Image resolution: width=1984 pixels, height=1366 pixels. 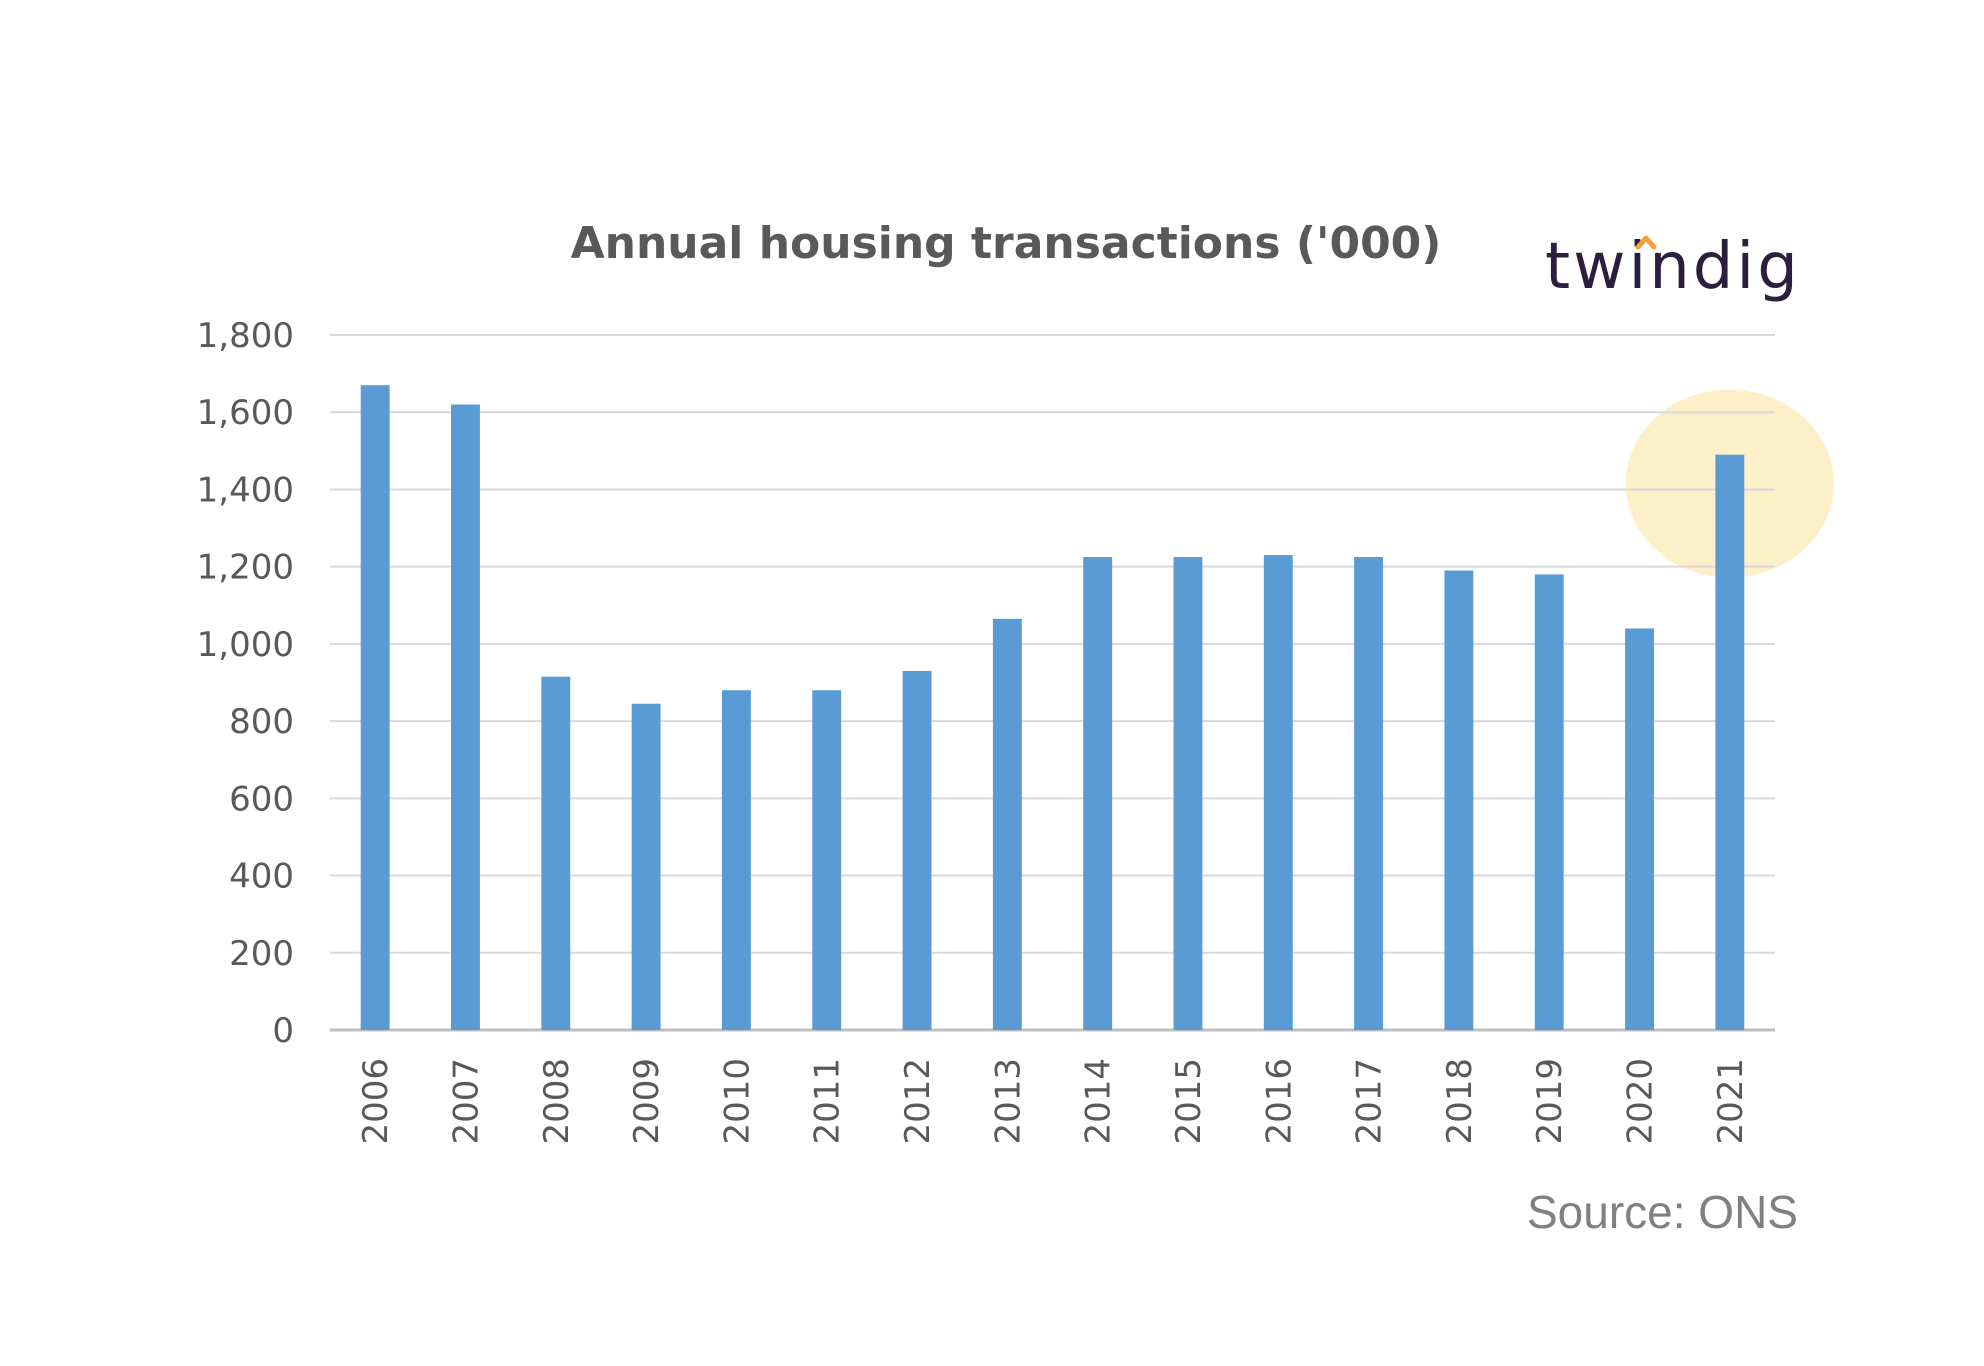 I want to click on twindig-logo: twindig, so click(x=1673, y=267).